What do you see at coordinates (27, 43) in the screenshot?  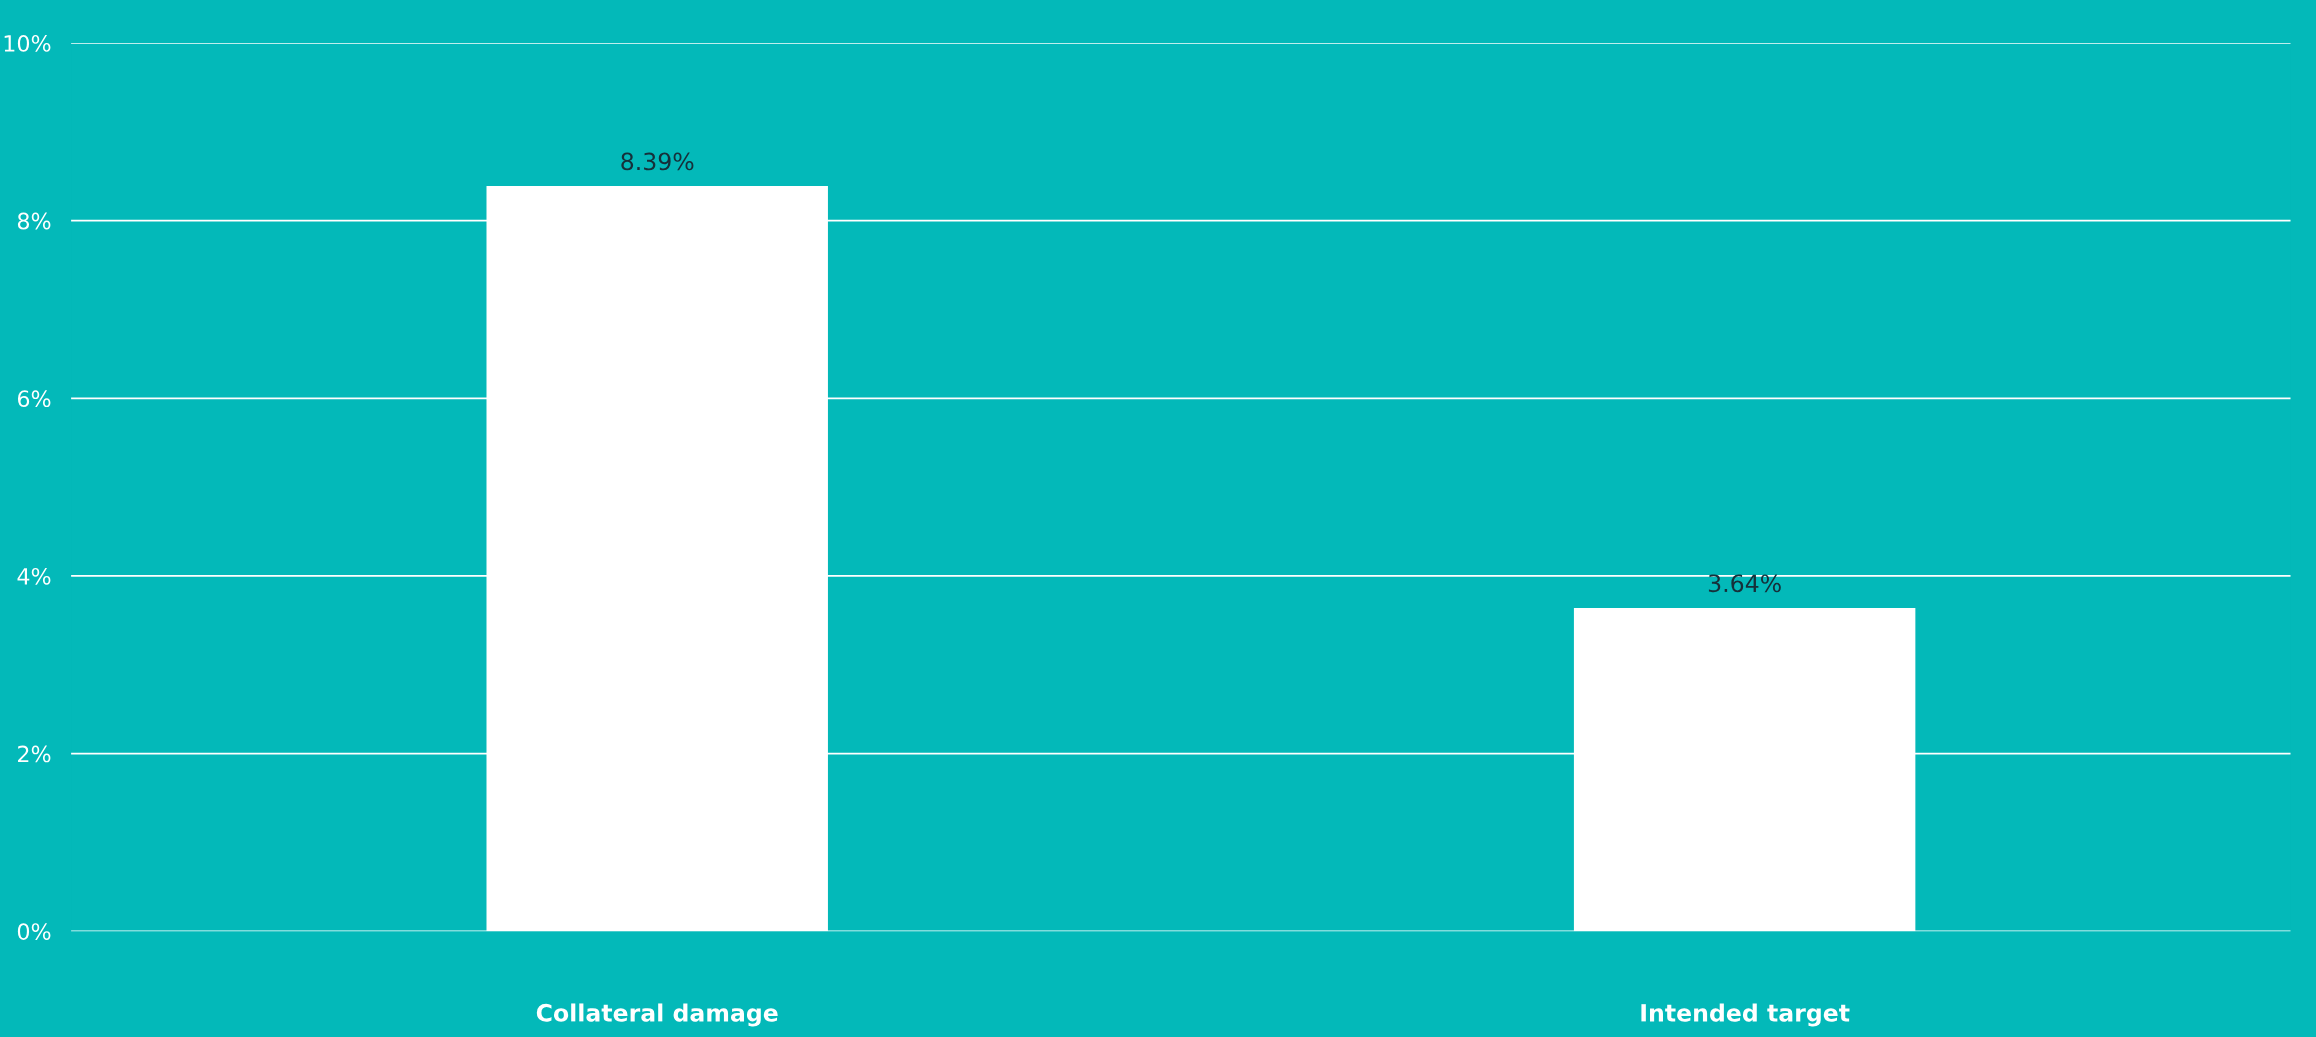 I see `y-tick-label: 10%` at bounding box center [27, 43].